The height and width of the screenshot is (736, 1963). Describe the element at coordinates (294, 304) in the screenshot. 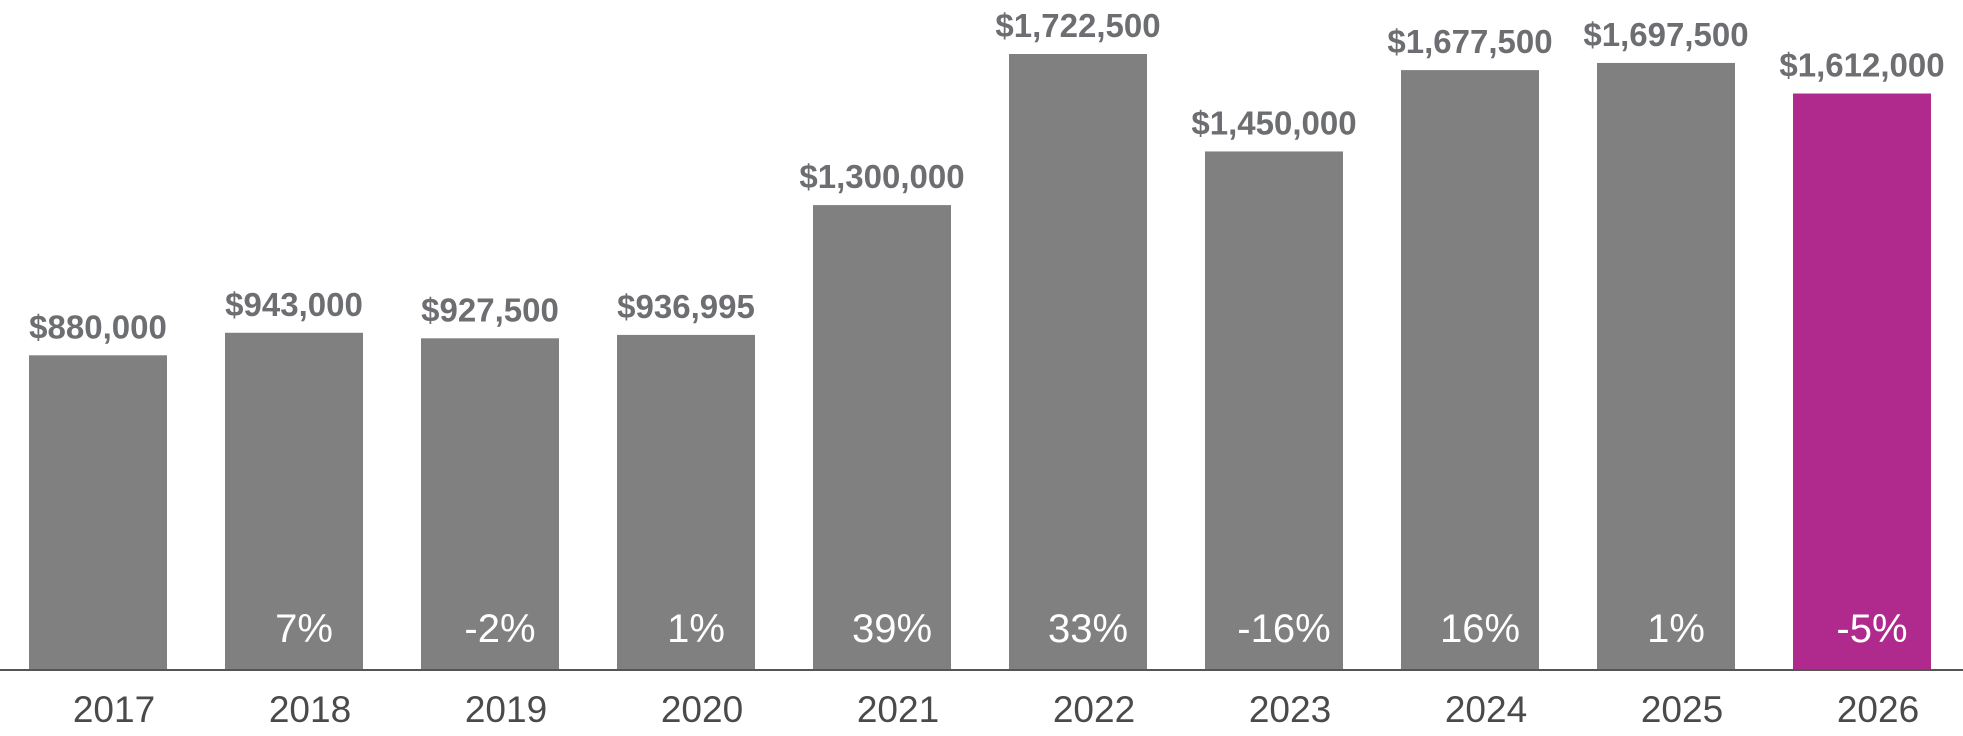

I see `value-label-2018: $943,000` at that location.